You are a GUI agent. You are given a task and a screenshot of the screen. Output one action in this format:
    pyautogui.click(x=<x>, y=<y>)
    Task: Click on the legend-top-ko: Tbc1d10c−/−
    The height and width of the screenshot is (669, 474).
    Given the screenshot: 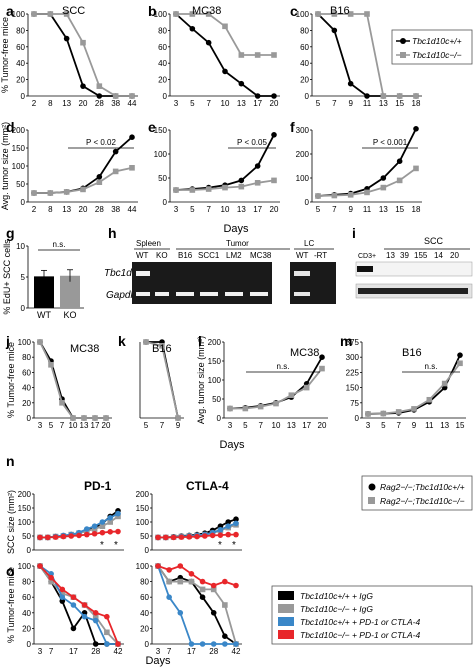 What is the action you would take?
    pyautogui.click(x=437, y=55)
    